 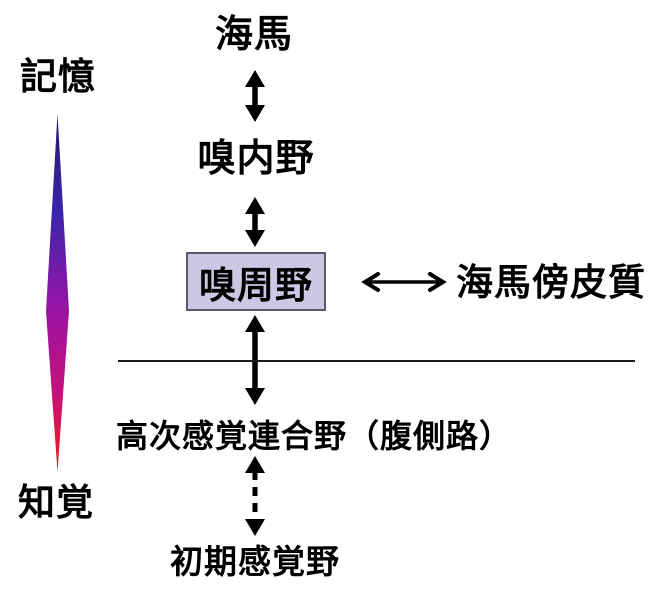 What do you see at coordinates (256, 159) in the screenshot?
I see `entorhinal-cortex-label: 嗅内野` at bounding box center [256, 159].